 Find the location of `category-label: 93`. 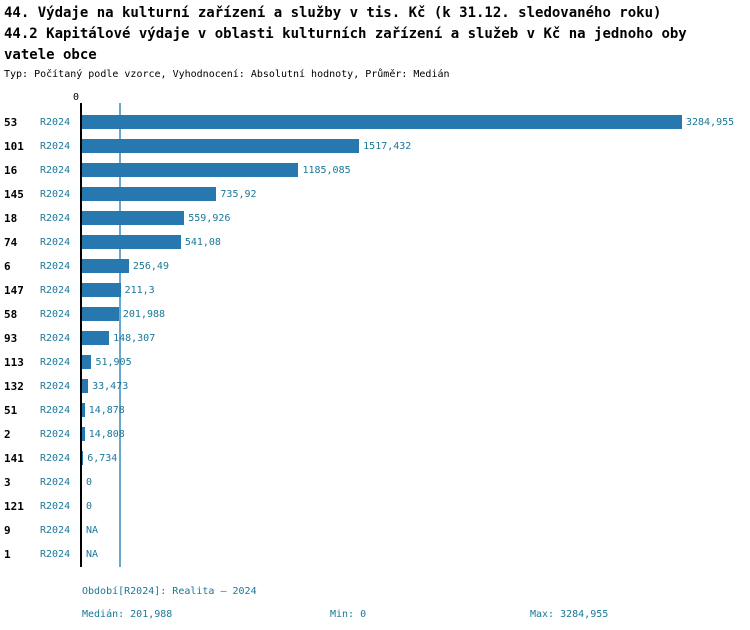

category-label: 93 is located at coordinates (11, 338).